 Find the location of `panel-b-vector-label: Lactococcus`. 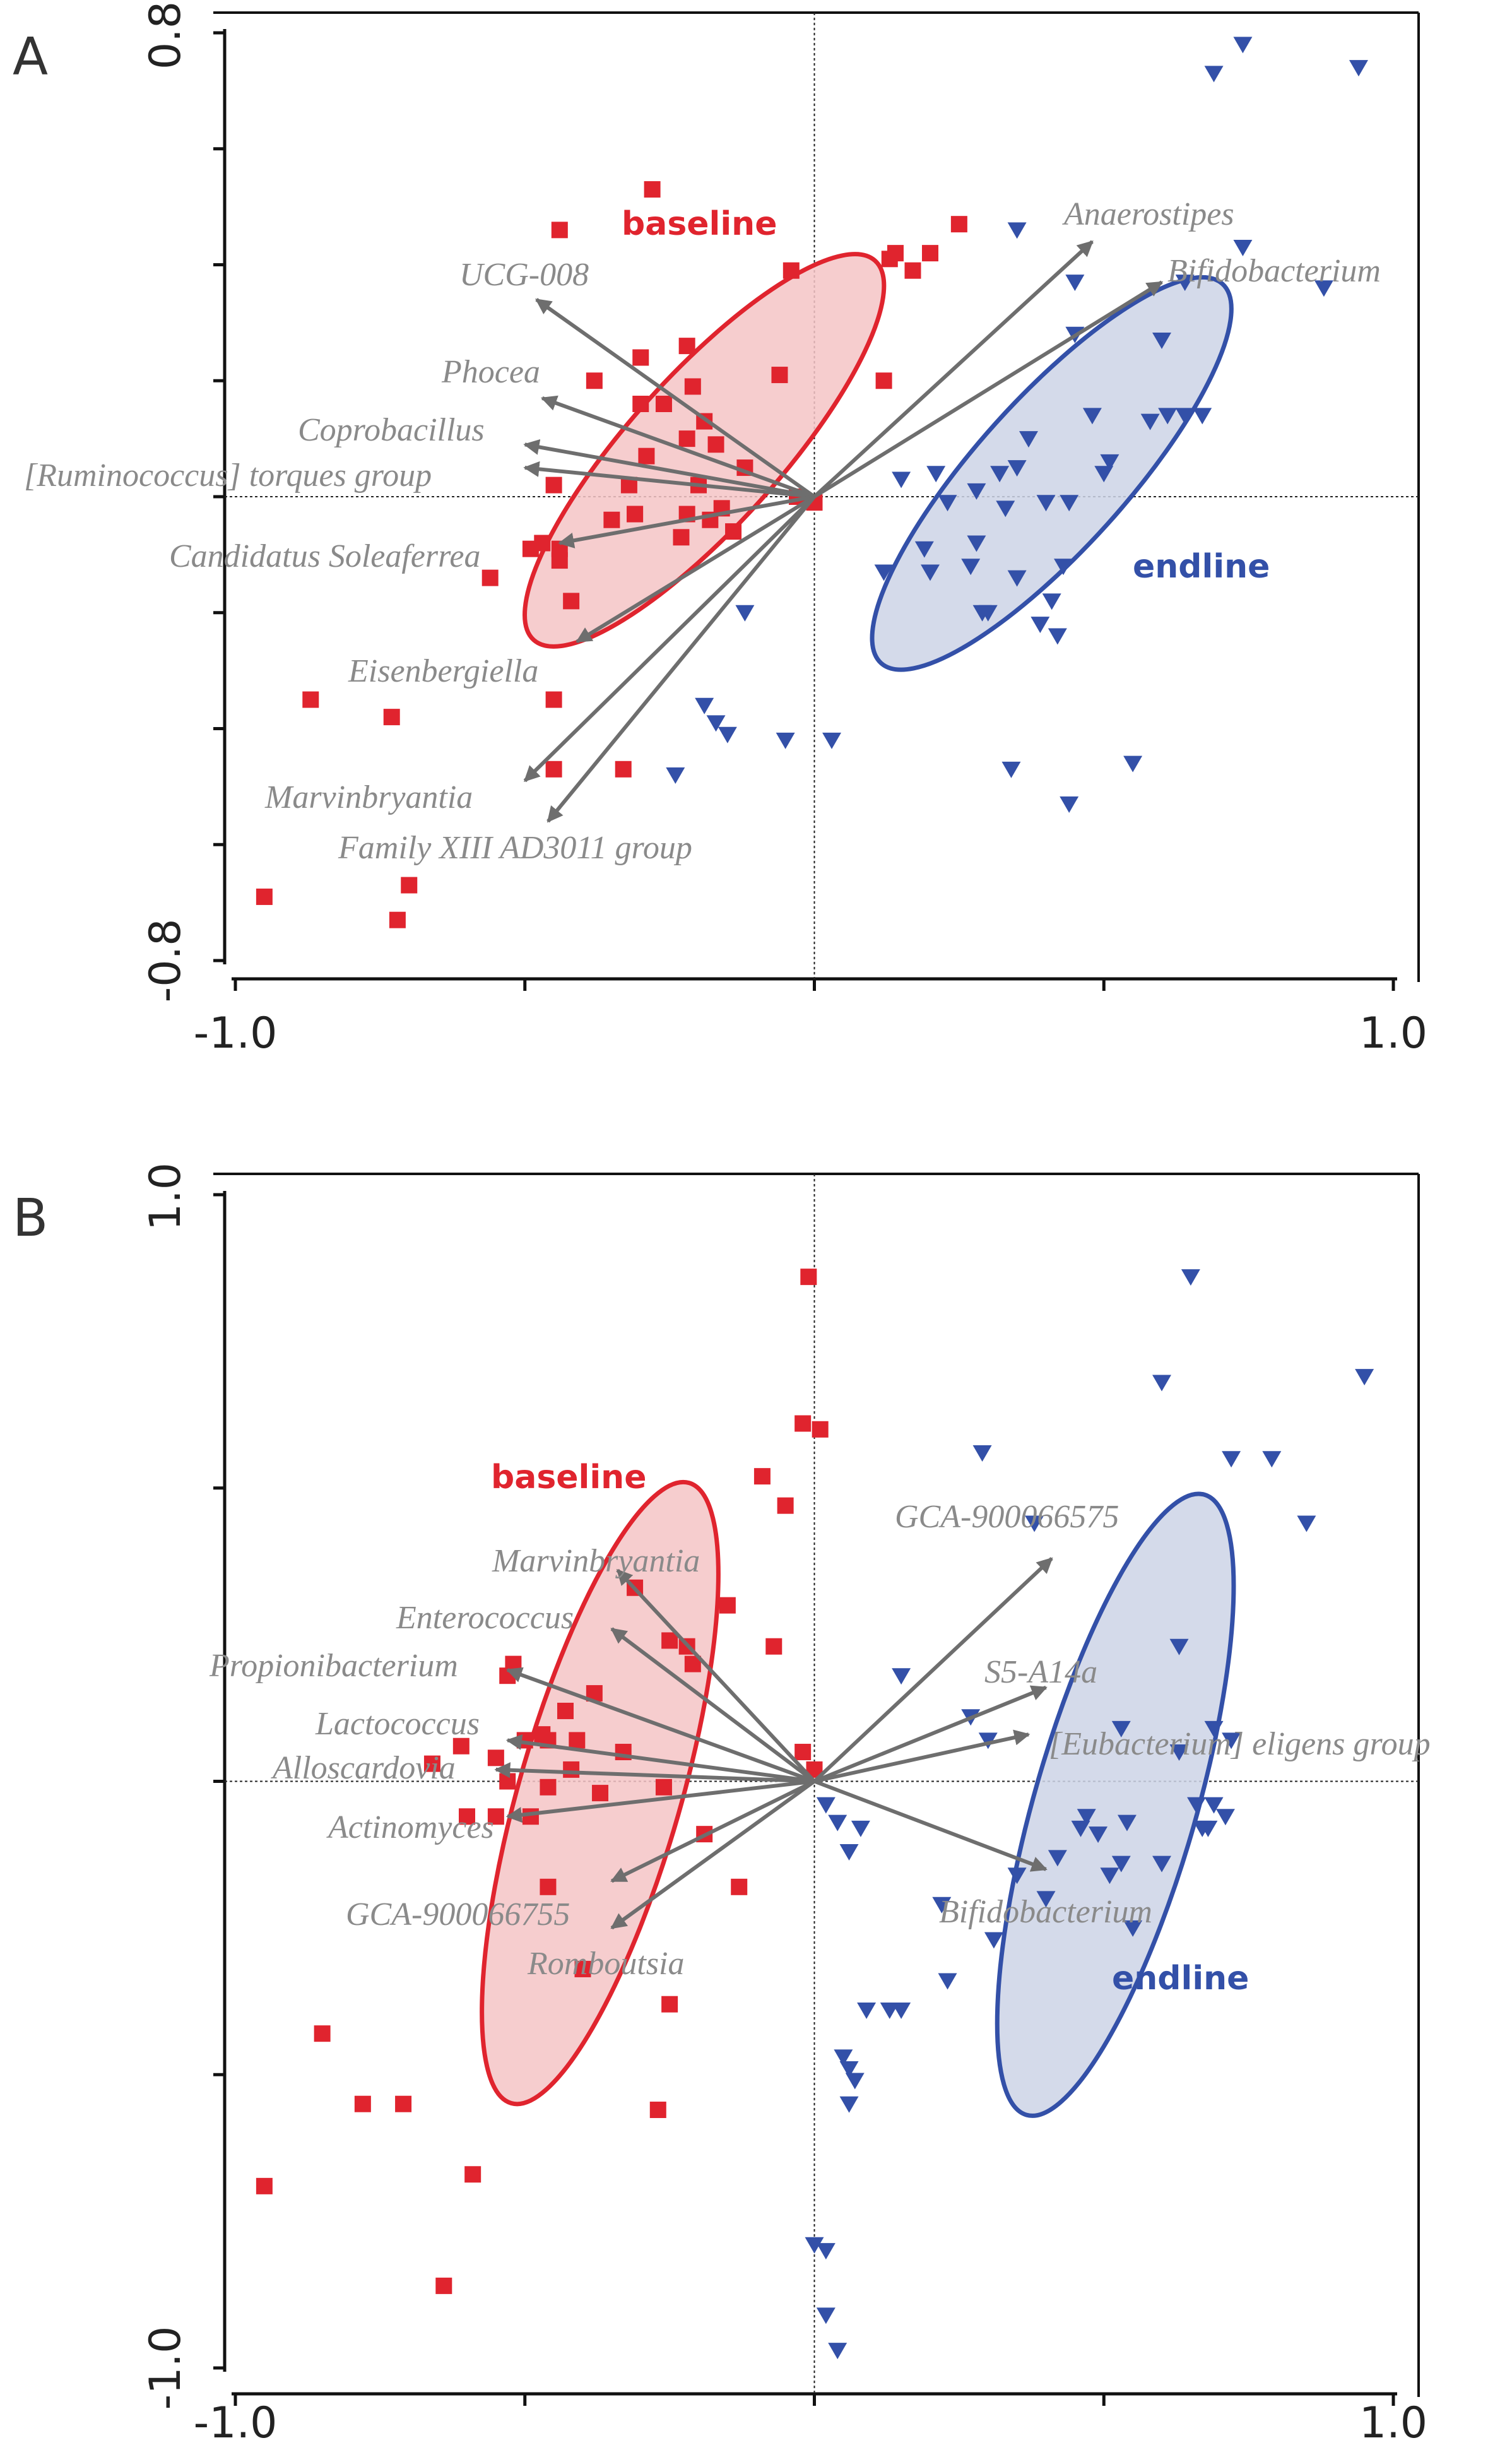

panel-b-vector-label: Lactococcus is located at coordinates (397, 1724).